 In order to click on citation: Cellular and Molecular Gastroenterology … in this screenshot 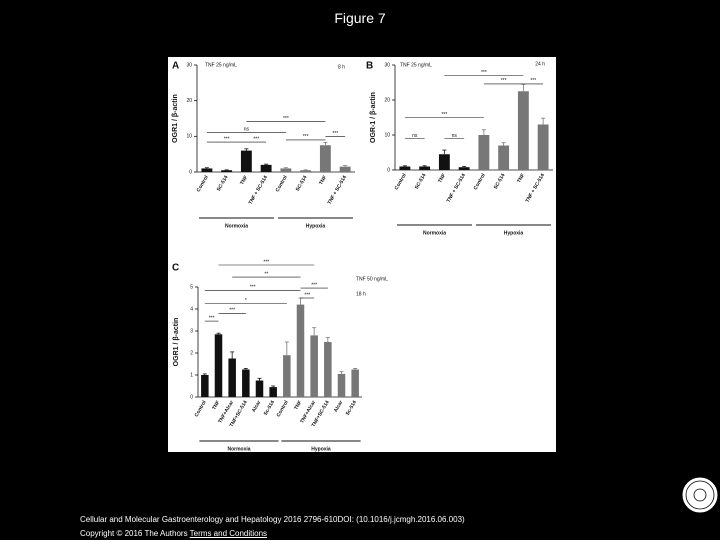, I will do `click(272, 519)`.